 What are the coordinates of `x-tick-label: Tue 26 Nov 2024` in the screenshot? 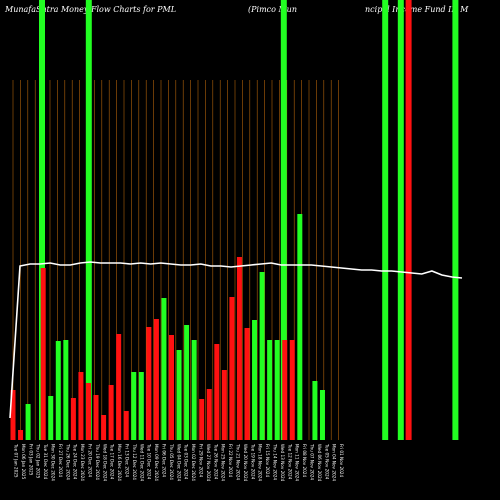 It's located at (215, 461).